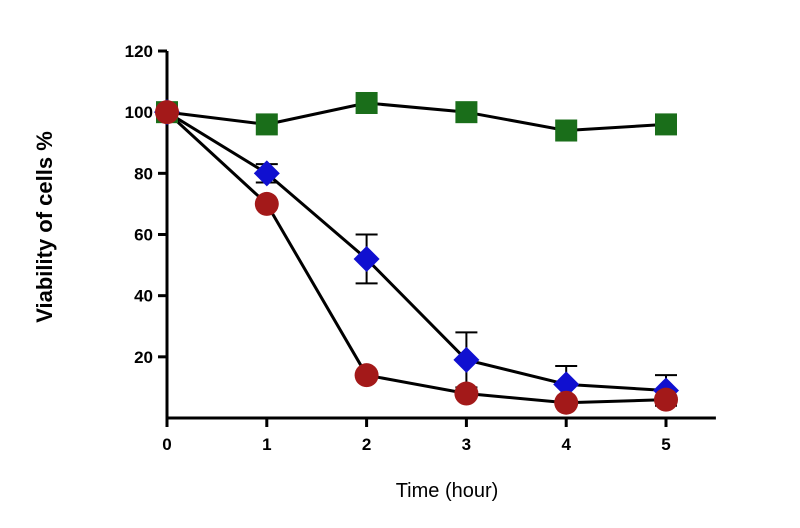  What do you see at coordinates (166, 444) in the screenshot?
I see `x-tick-label: 0` at bounding box center [166, 444].